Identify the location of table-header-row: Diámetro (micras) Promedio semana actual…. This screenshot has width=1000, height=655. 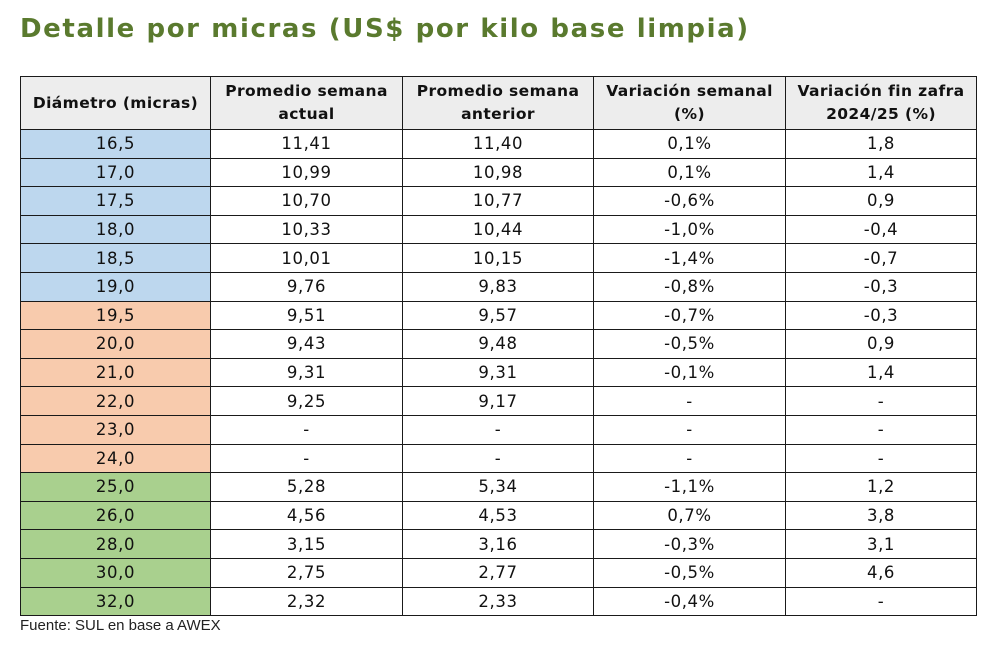
(498, 103).